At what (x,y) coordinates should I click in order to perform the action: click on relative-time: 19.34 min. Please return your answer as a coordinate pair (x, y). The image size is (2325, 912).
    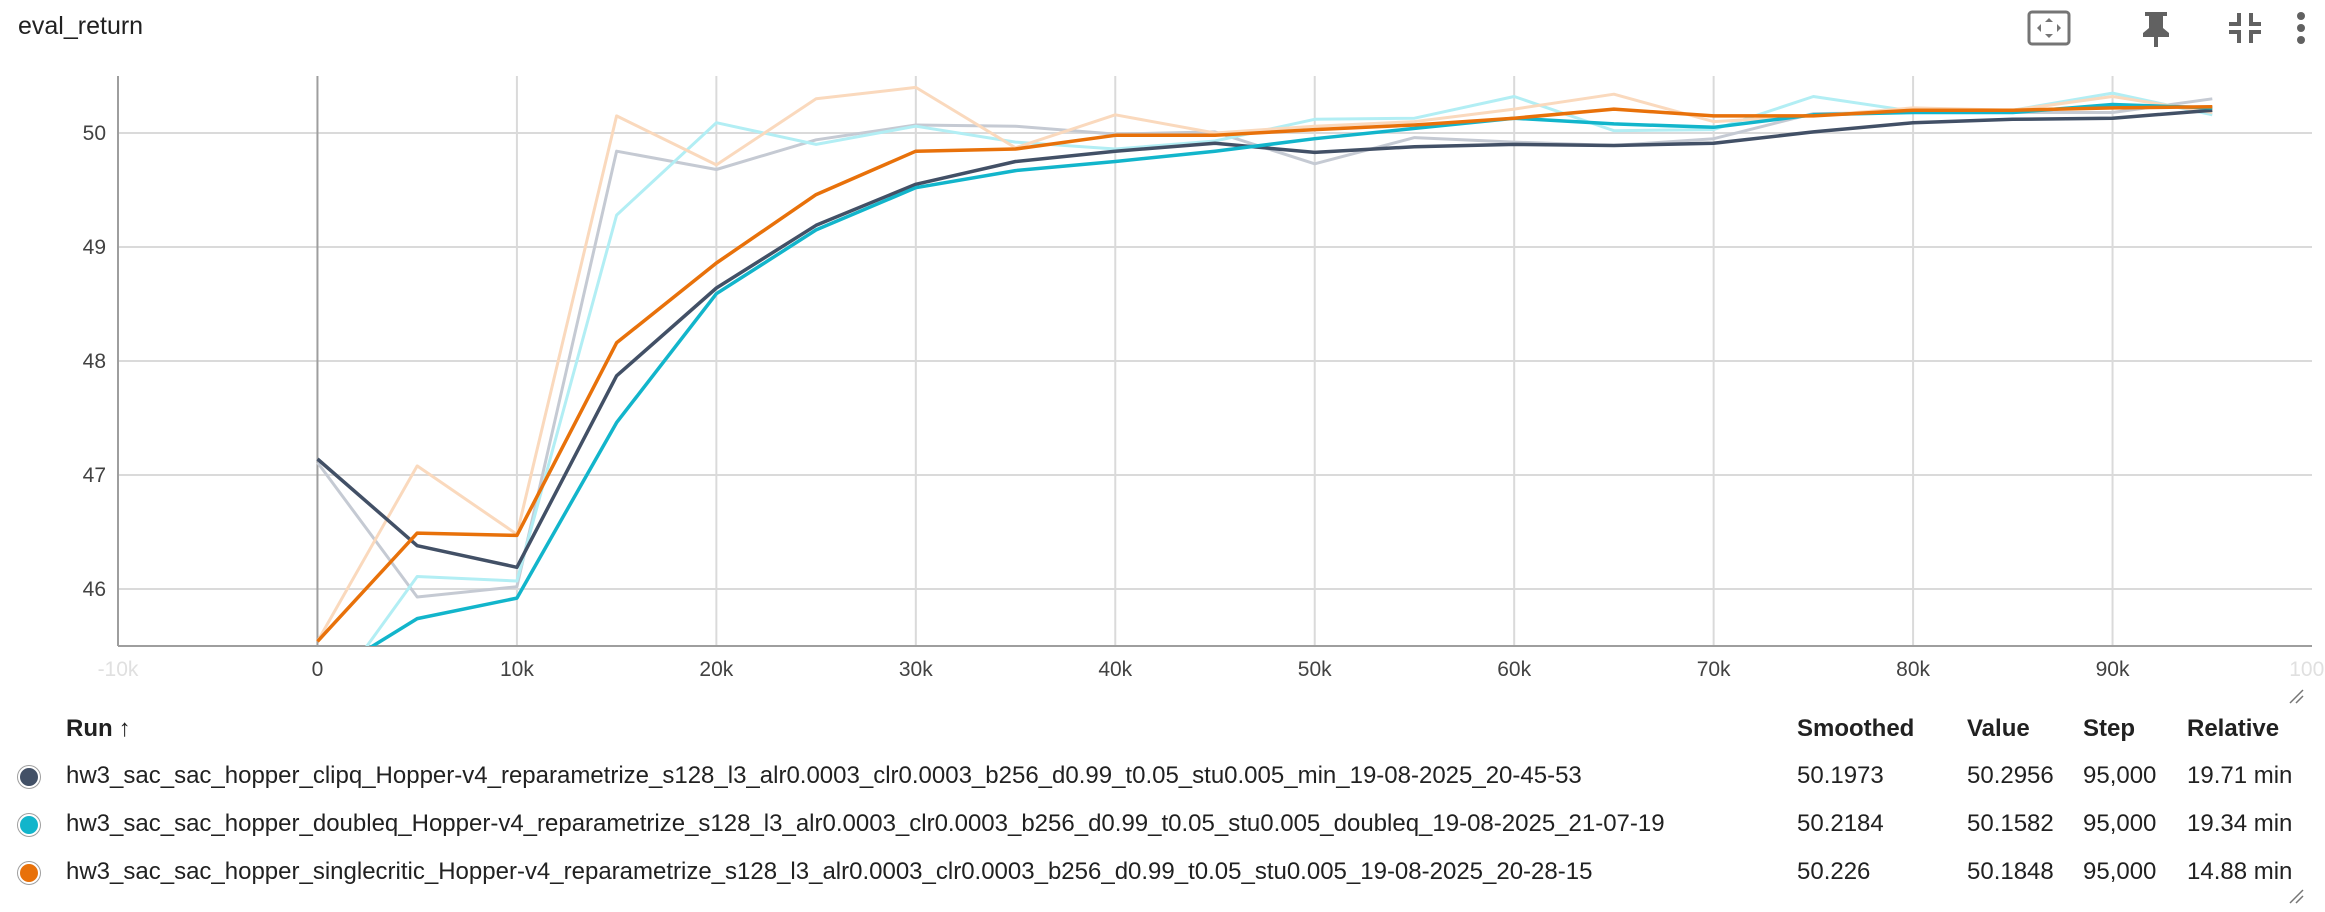
    Looking at the image, I should click on (2240, 823).